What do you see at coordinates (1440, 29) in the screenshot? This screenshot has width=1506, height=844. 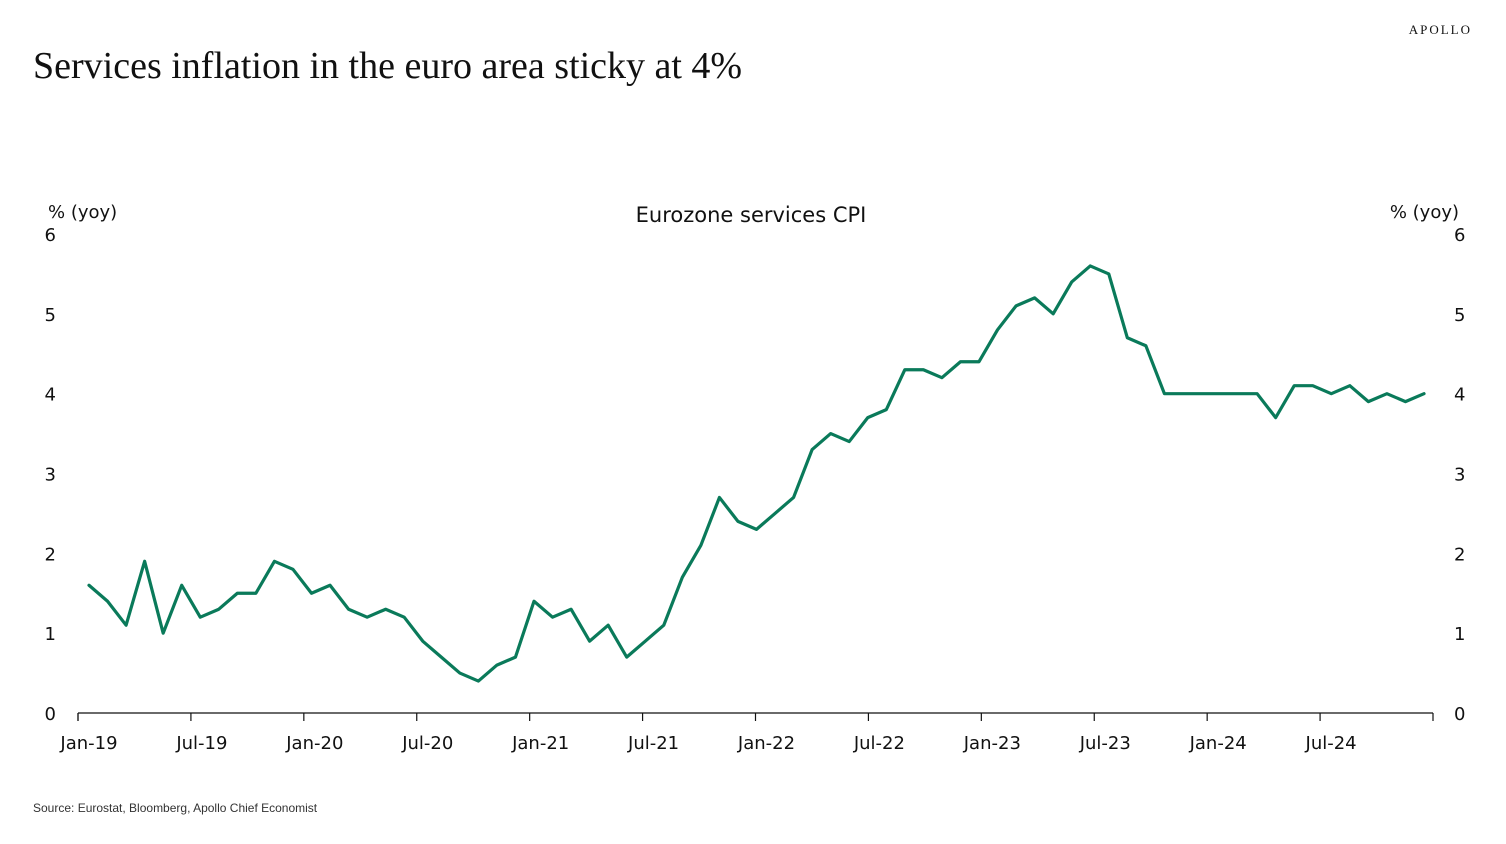 I see `brand-logo-text: APOLLO` at bounding box center [1440, 29].